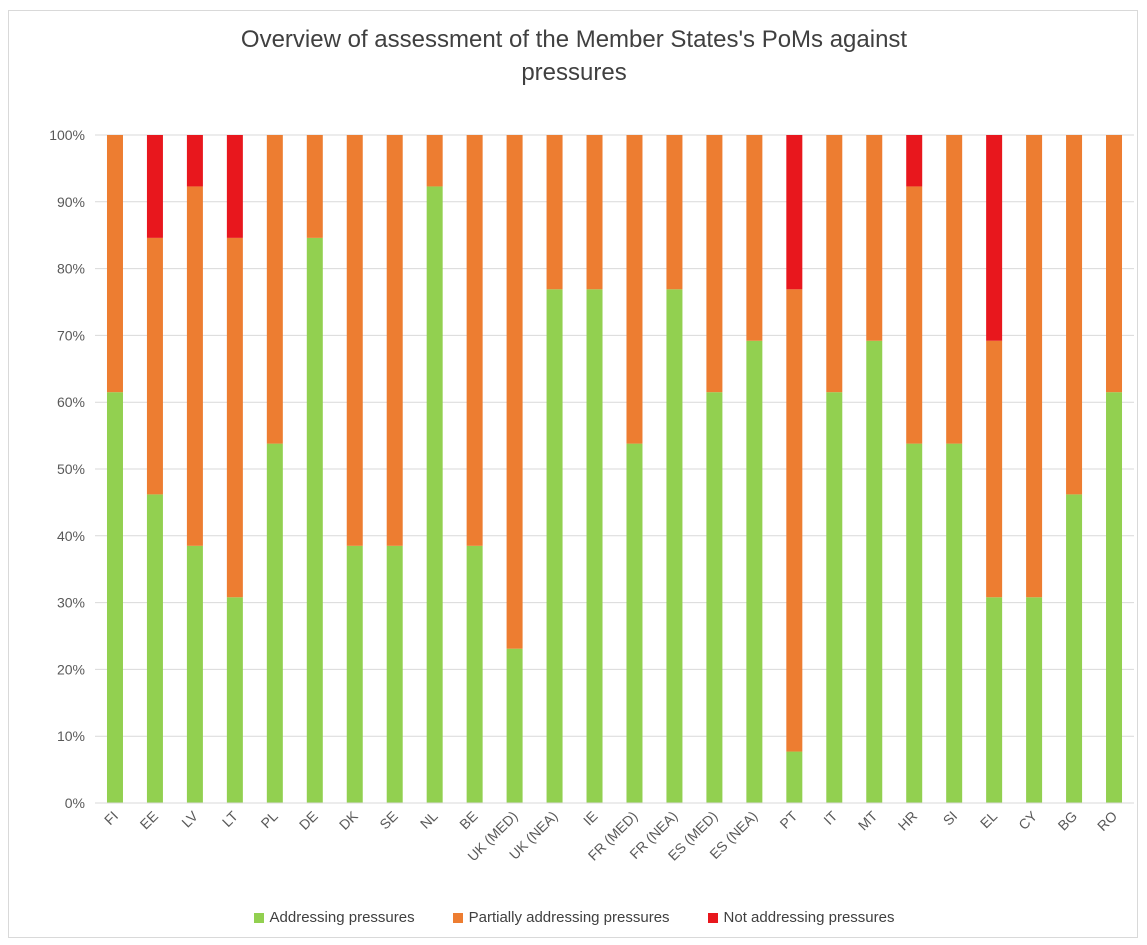 The height and width of the screenshot is (945, 1147). I want to click on x-tick-label: FI, so click(111, 818).